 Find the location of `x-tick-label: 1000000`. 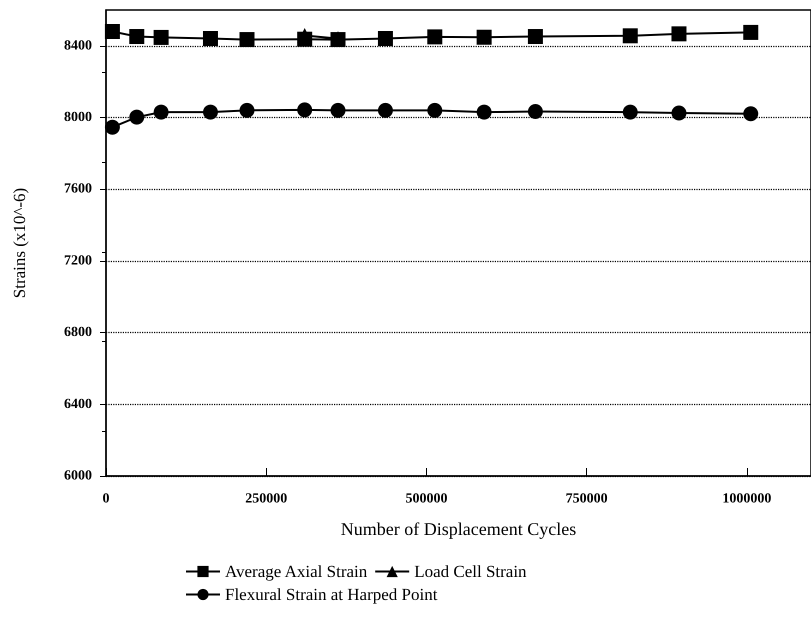

x-tick-label: 1000000 is located at coordinates (747, 499).